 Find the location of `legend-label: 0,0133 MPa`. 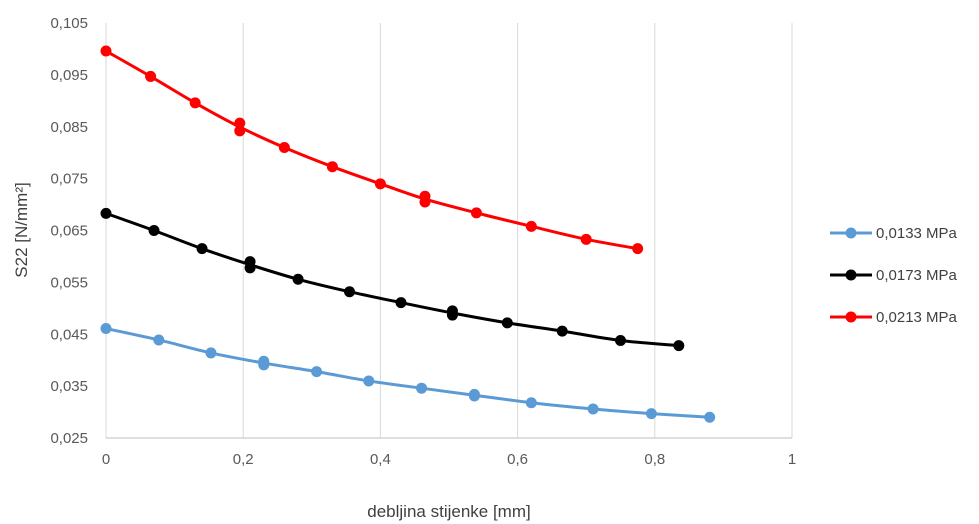

legend-label: 0,0133 MPa is located at coordinates (917, 233).